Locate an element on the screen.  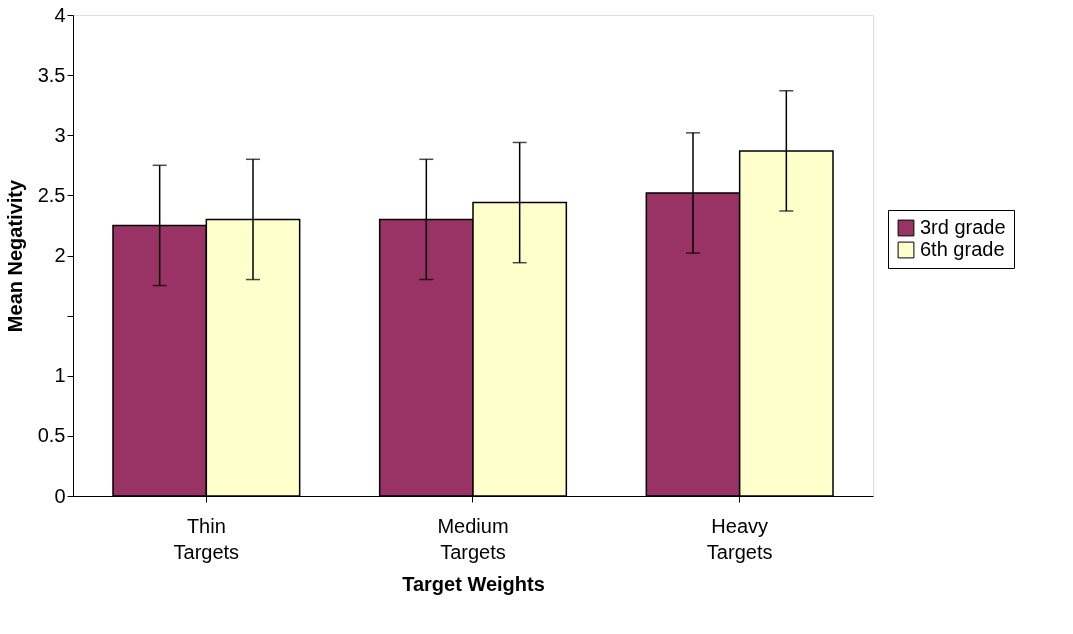
x-axis-title: Target Weights is located at coordinates (473, 583).